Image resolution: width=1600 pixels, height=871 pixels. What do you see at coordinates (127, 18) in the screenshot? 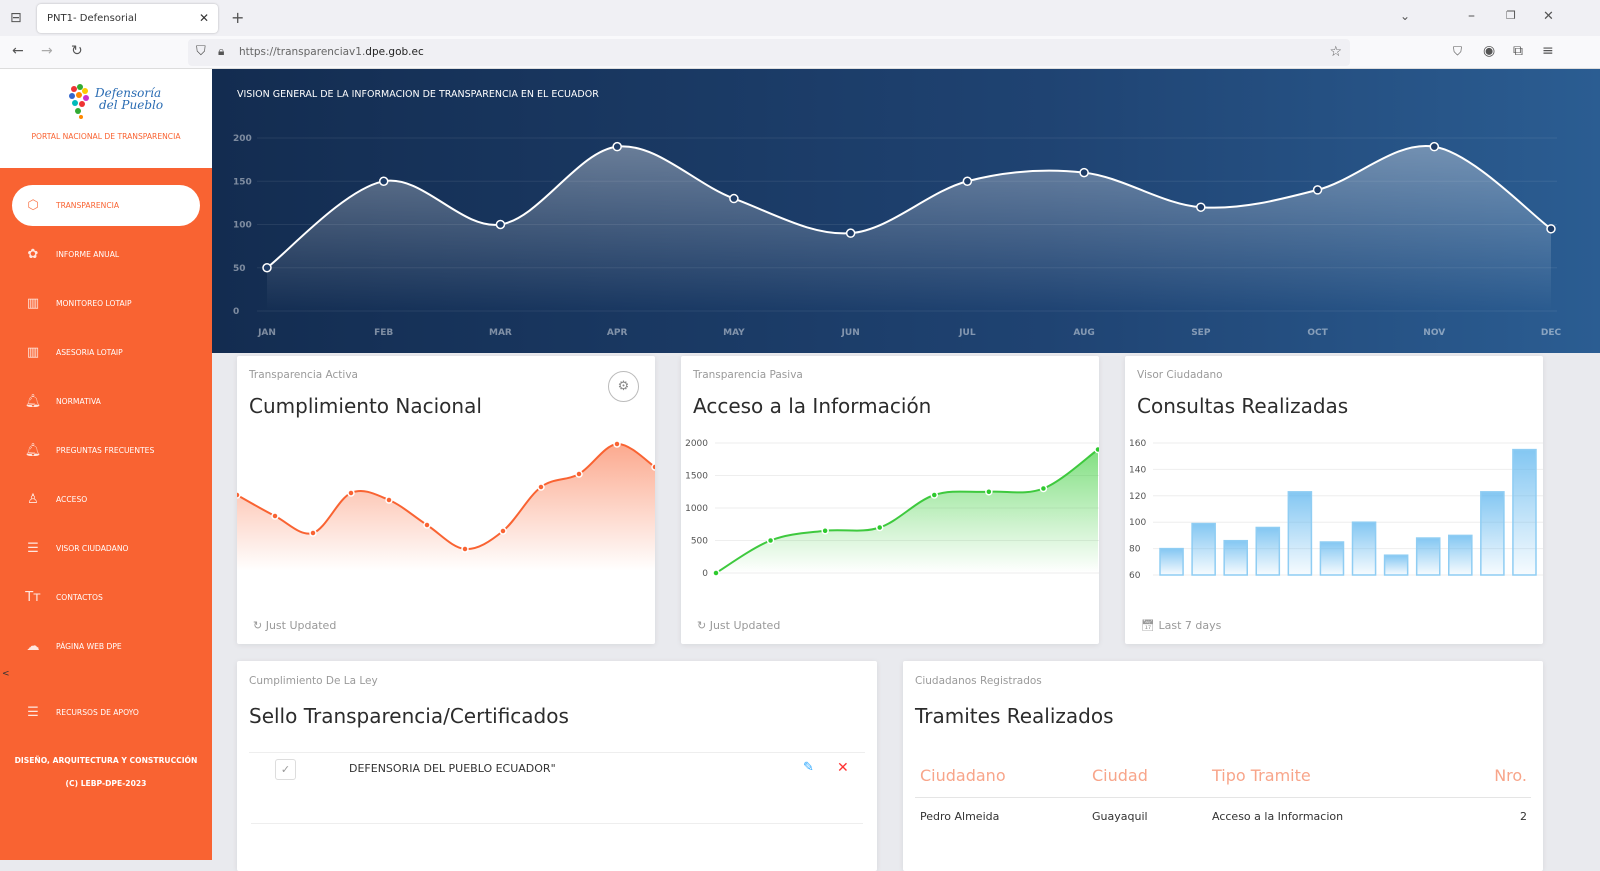
I see `browser-tab: PNT1- Defensorial ✕` at bounding box center [127, 18].